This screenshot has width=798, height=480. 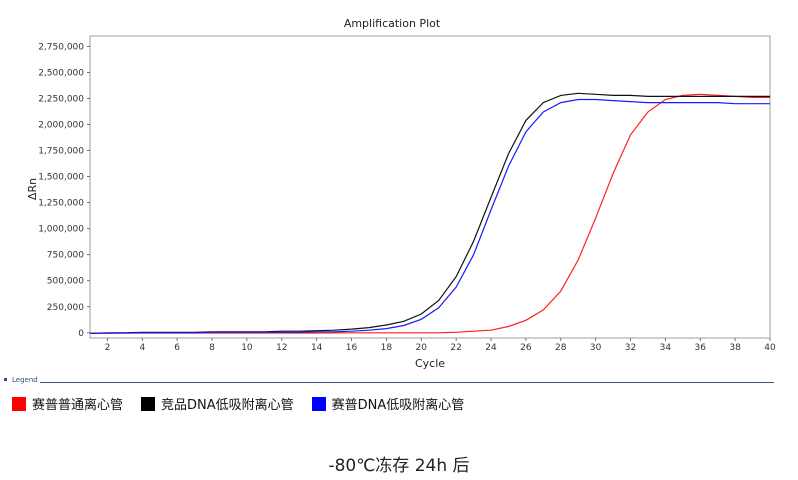 What do you see at coordinates (65, 308) in the screenshot?
I see `y-tick-label: 250,000` at bounding box center [65, 308].